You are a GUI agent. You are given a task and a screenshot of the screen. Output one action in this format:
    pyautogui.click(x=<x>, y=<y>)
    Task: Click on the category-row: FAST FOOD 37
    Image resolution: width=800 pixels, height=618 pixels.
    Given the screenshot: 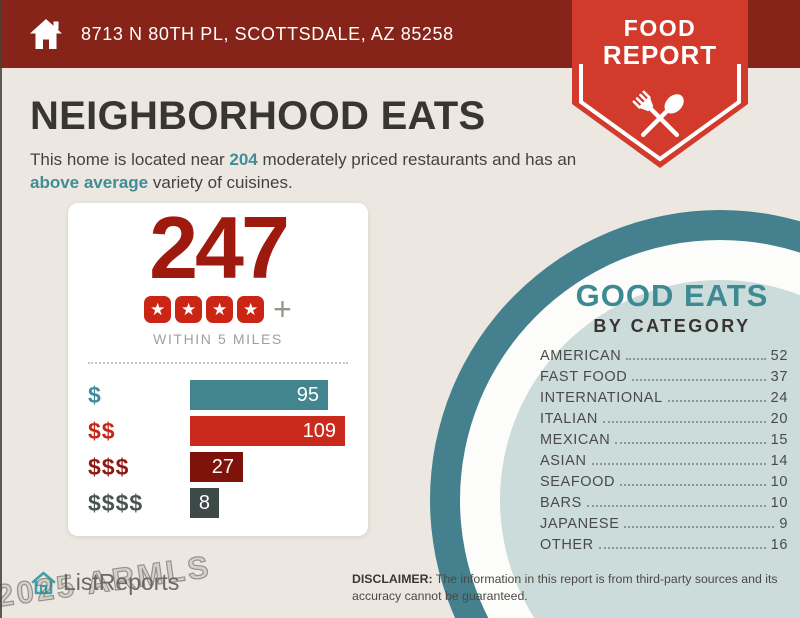 What is the action you would take?
    pyautogui.click(x=664, y=376)
    